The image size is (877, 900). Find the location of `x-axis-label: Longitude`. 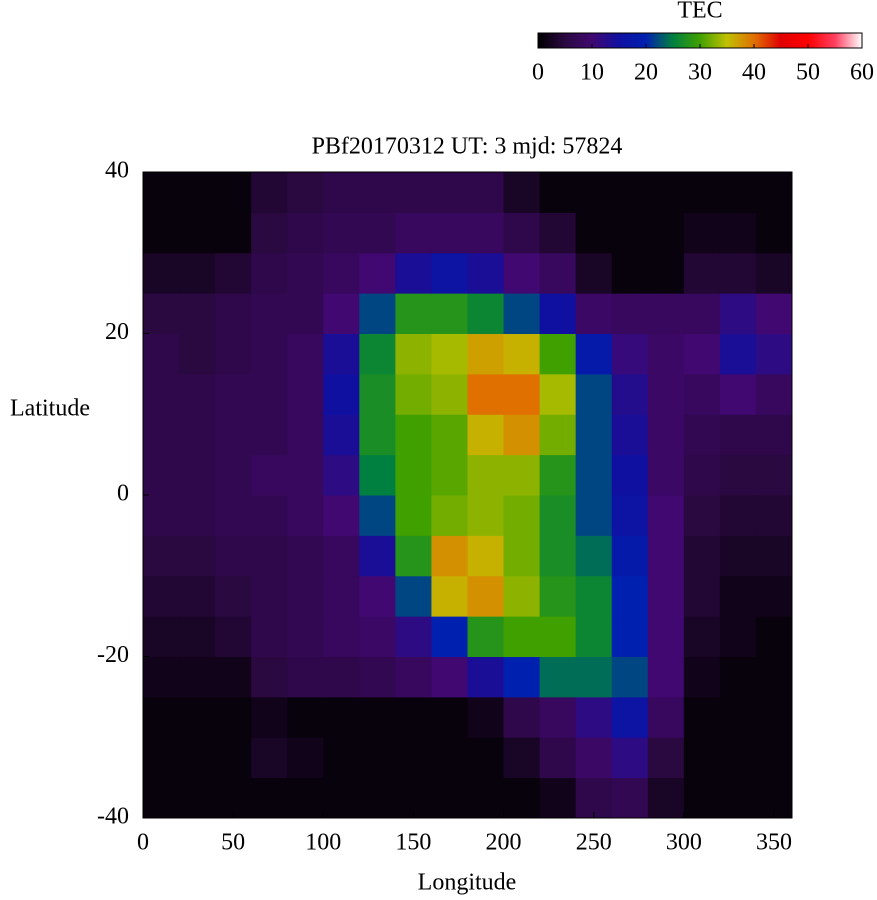

x-axis-label: Longitude is located at coordinates (467, 883).